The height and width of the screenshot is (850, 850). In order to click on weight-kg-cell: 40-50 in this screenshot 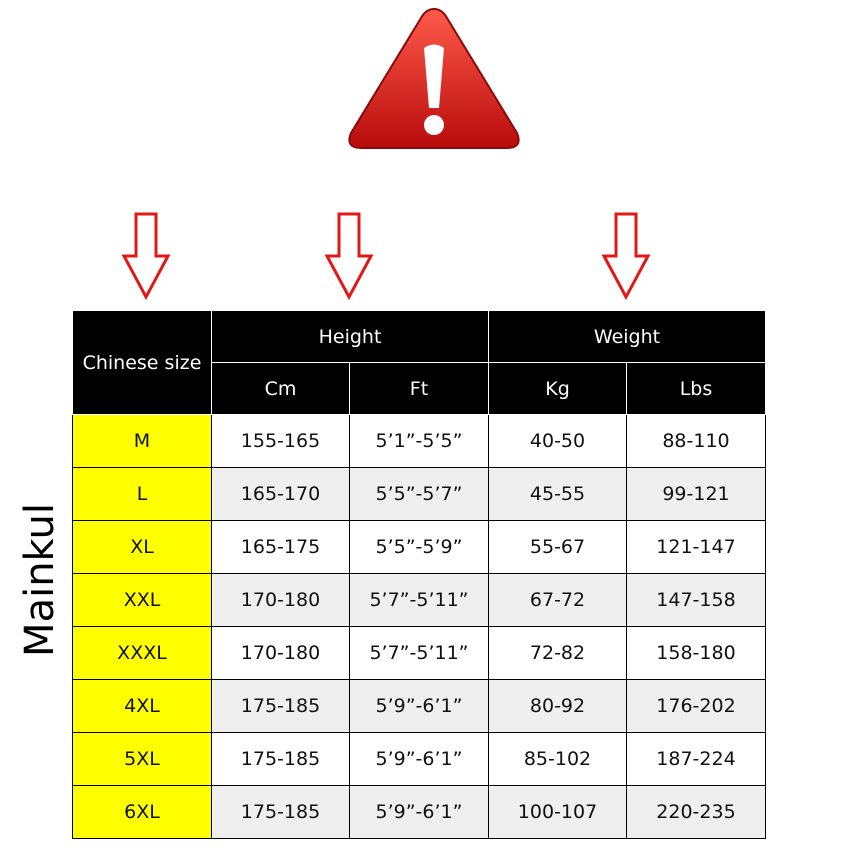, I will do `click(557, 441)`.